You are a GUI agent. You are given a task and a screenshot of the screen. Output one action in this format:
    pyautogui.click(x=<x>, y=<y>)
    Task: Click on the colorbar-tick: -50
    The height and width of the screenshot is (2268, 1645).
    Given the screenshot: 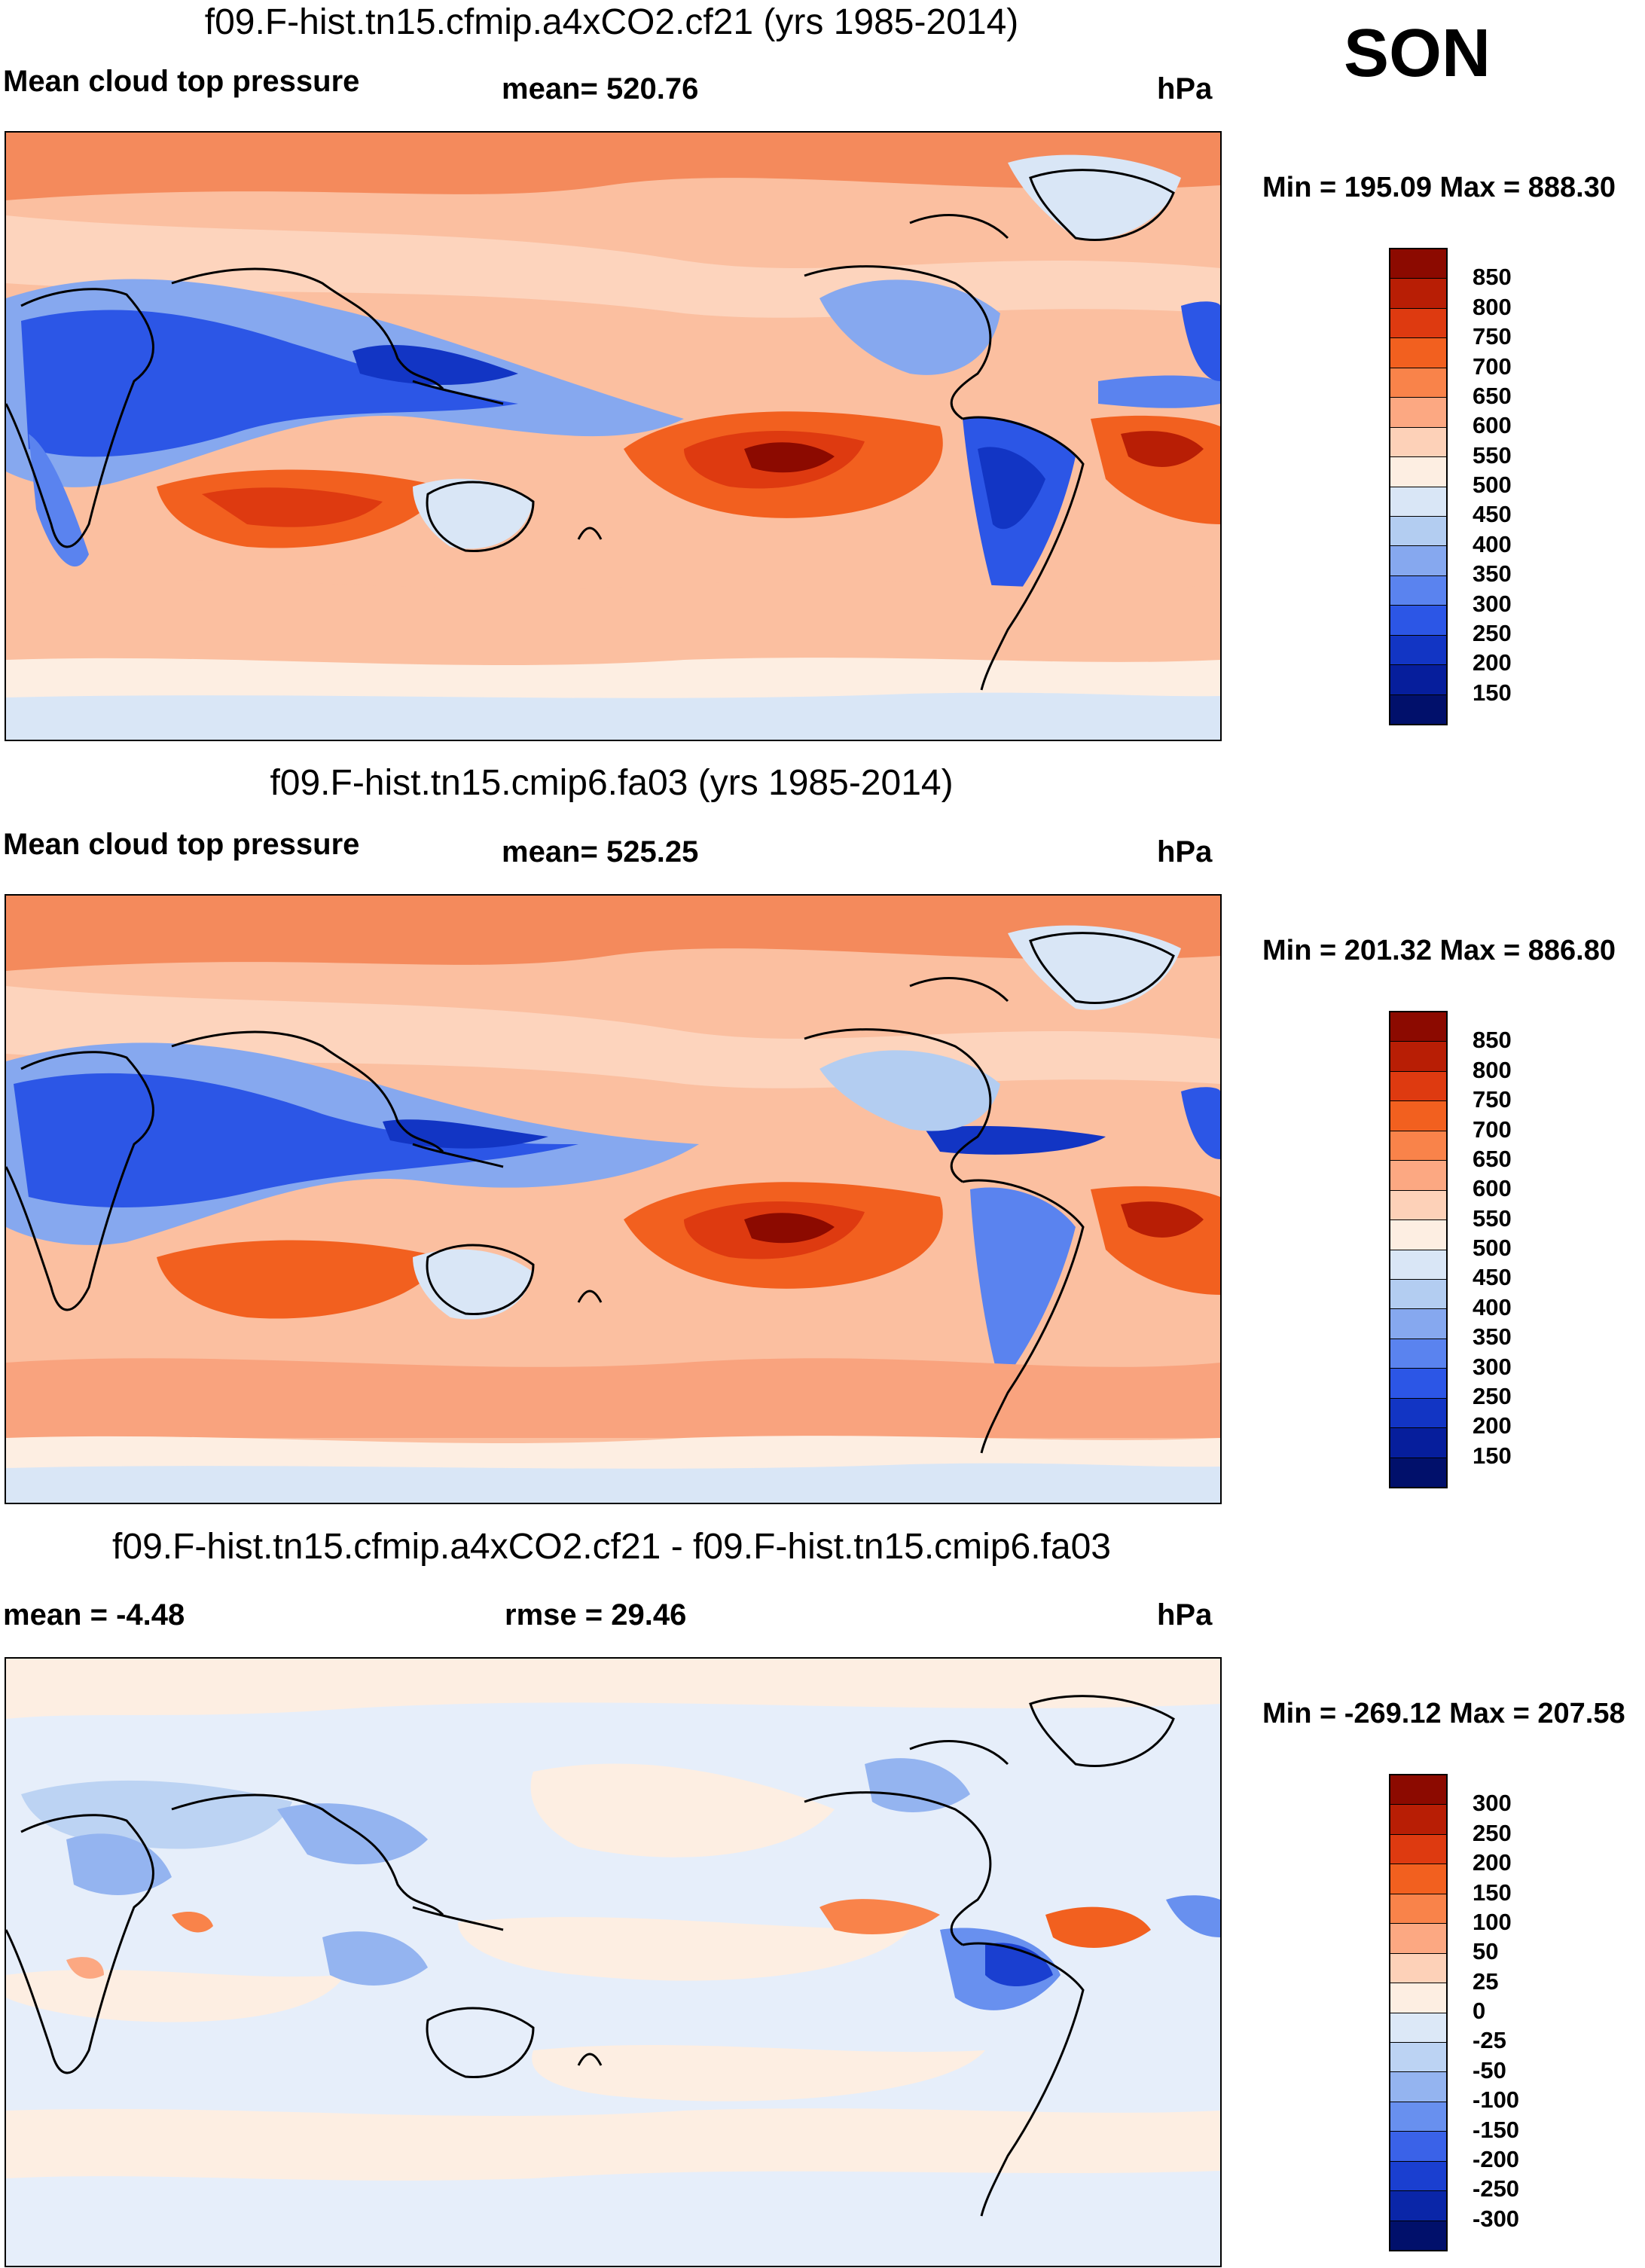 What is the action you would take?
    pyautogui.click(x=1489, y=2070)
    